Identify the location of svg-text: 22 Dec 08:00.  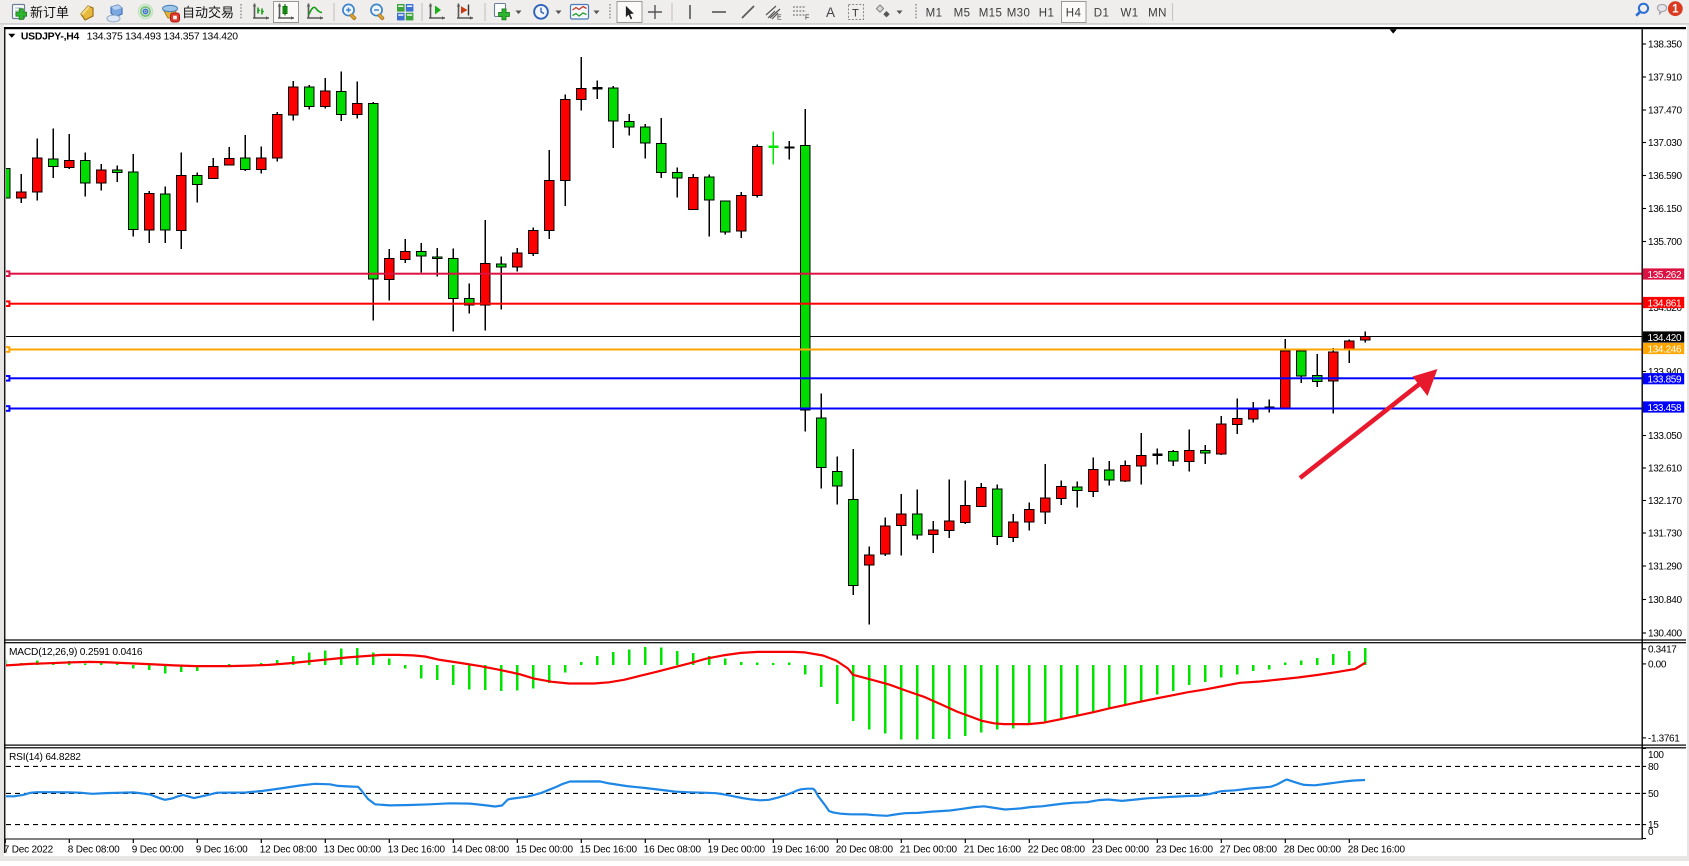
(1057, 850).